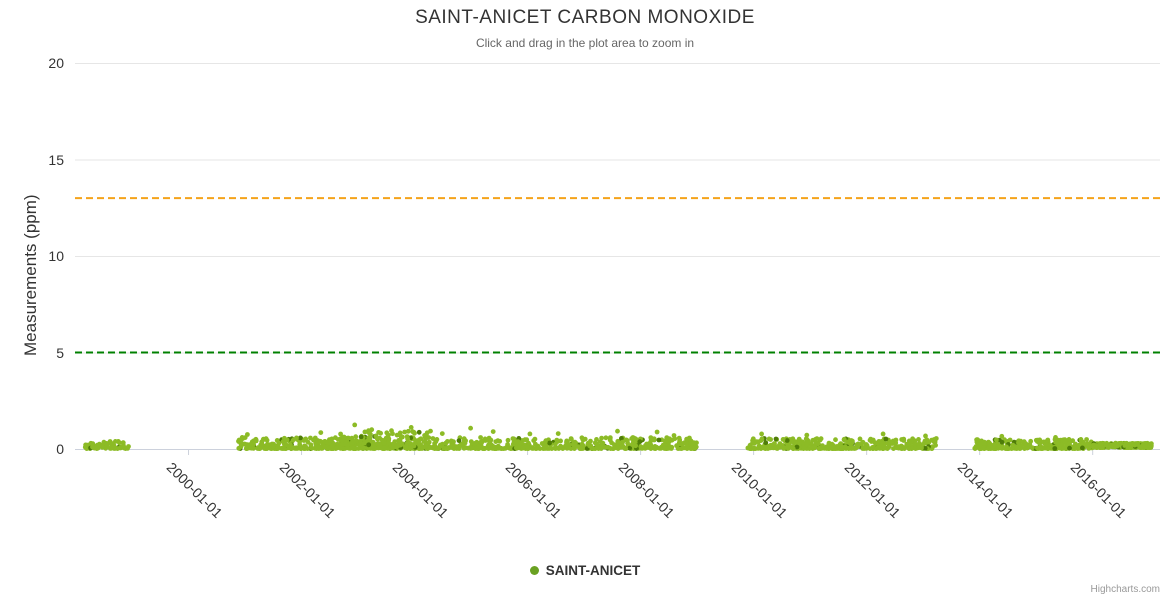 This screenshot has width=1170, height=600. What do you see at coordinates (1125, 589) in the screenshot?
I see `credits-link: Highcharts.com` at bounding box center [1125, 589].